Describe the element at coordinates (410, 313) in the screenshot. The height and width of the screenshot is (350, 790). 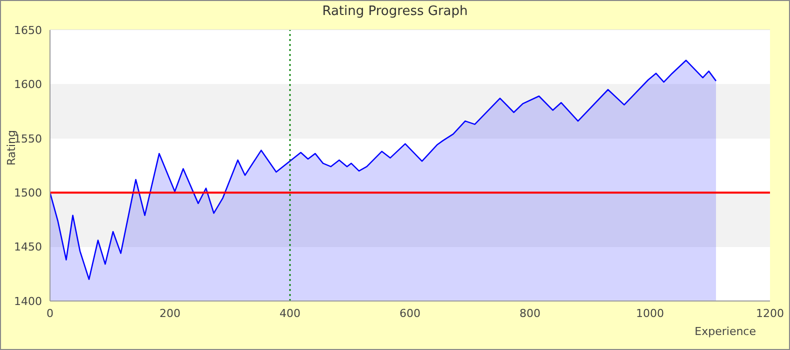
I see `x-tick-label: 600` at that location.